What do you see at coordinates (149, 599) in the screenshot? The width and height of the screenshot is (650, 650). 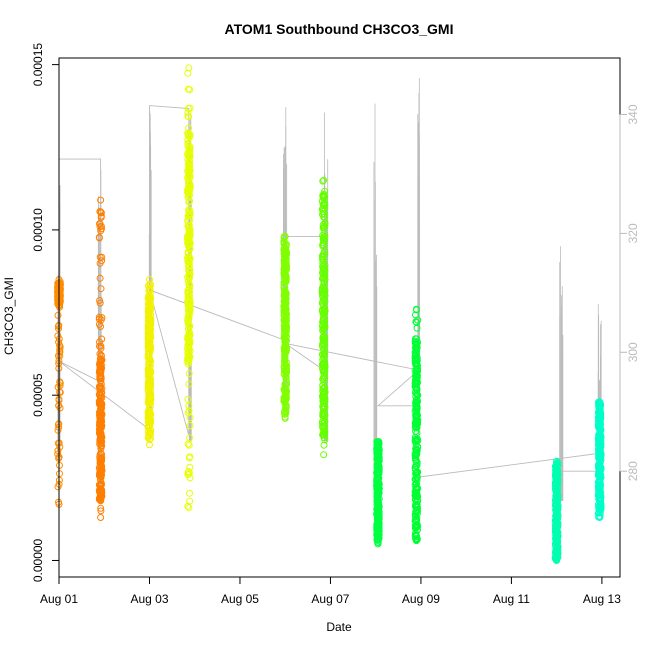 I see `x-tick-label-1: Aug 03` at bounding box center [149, 599].